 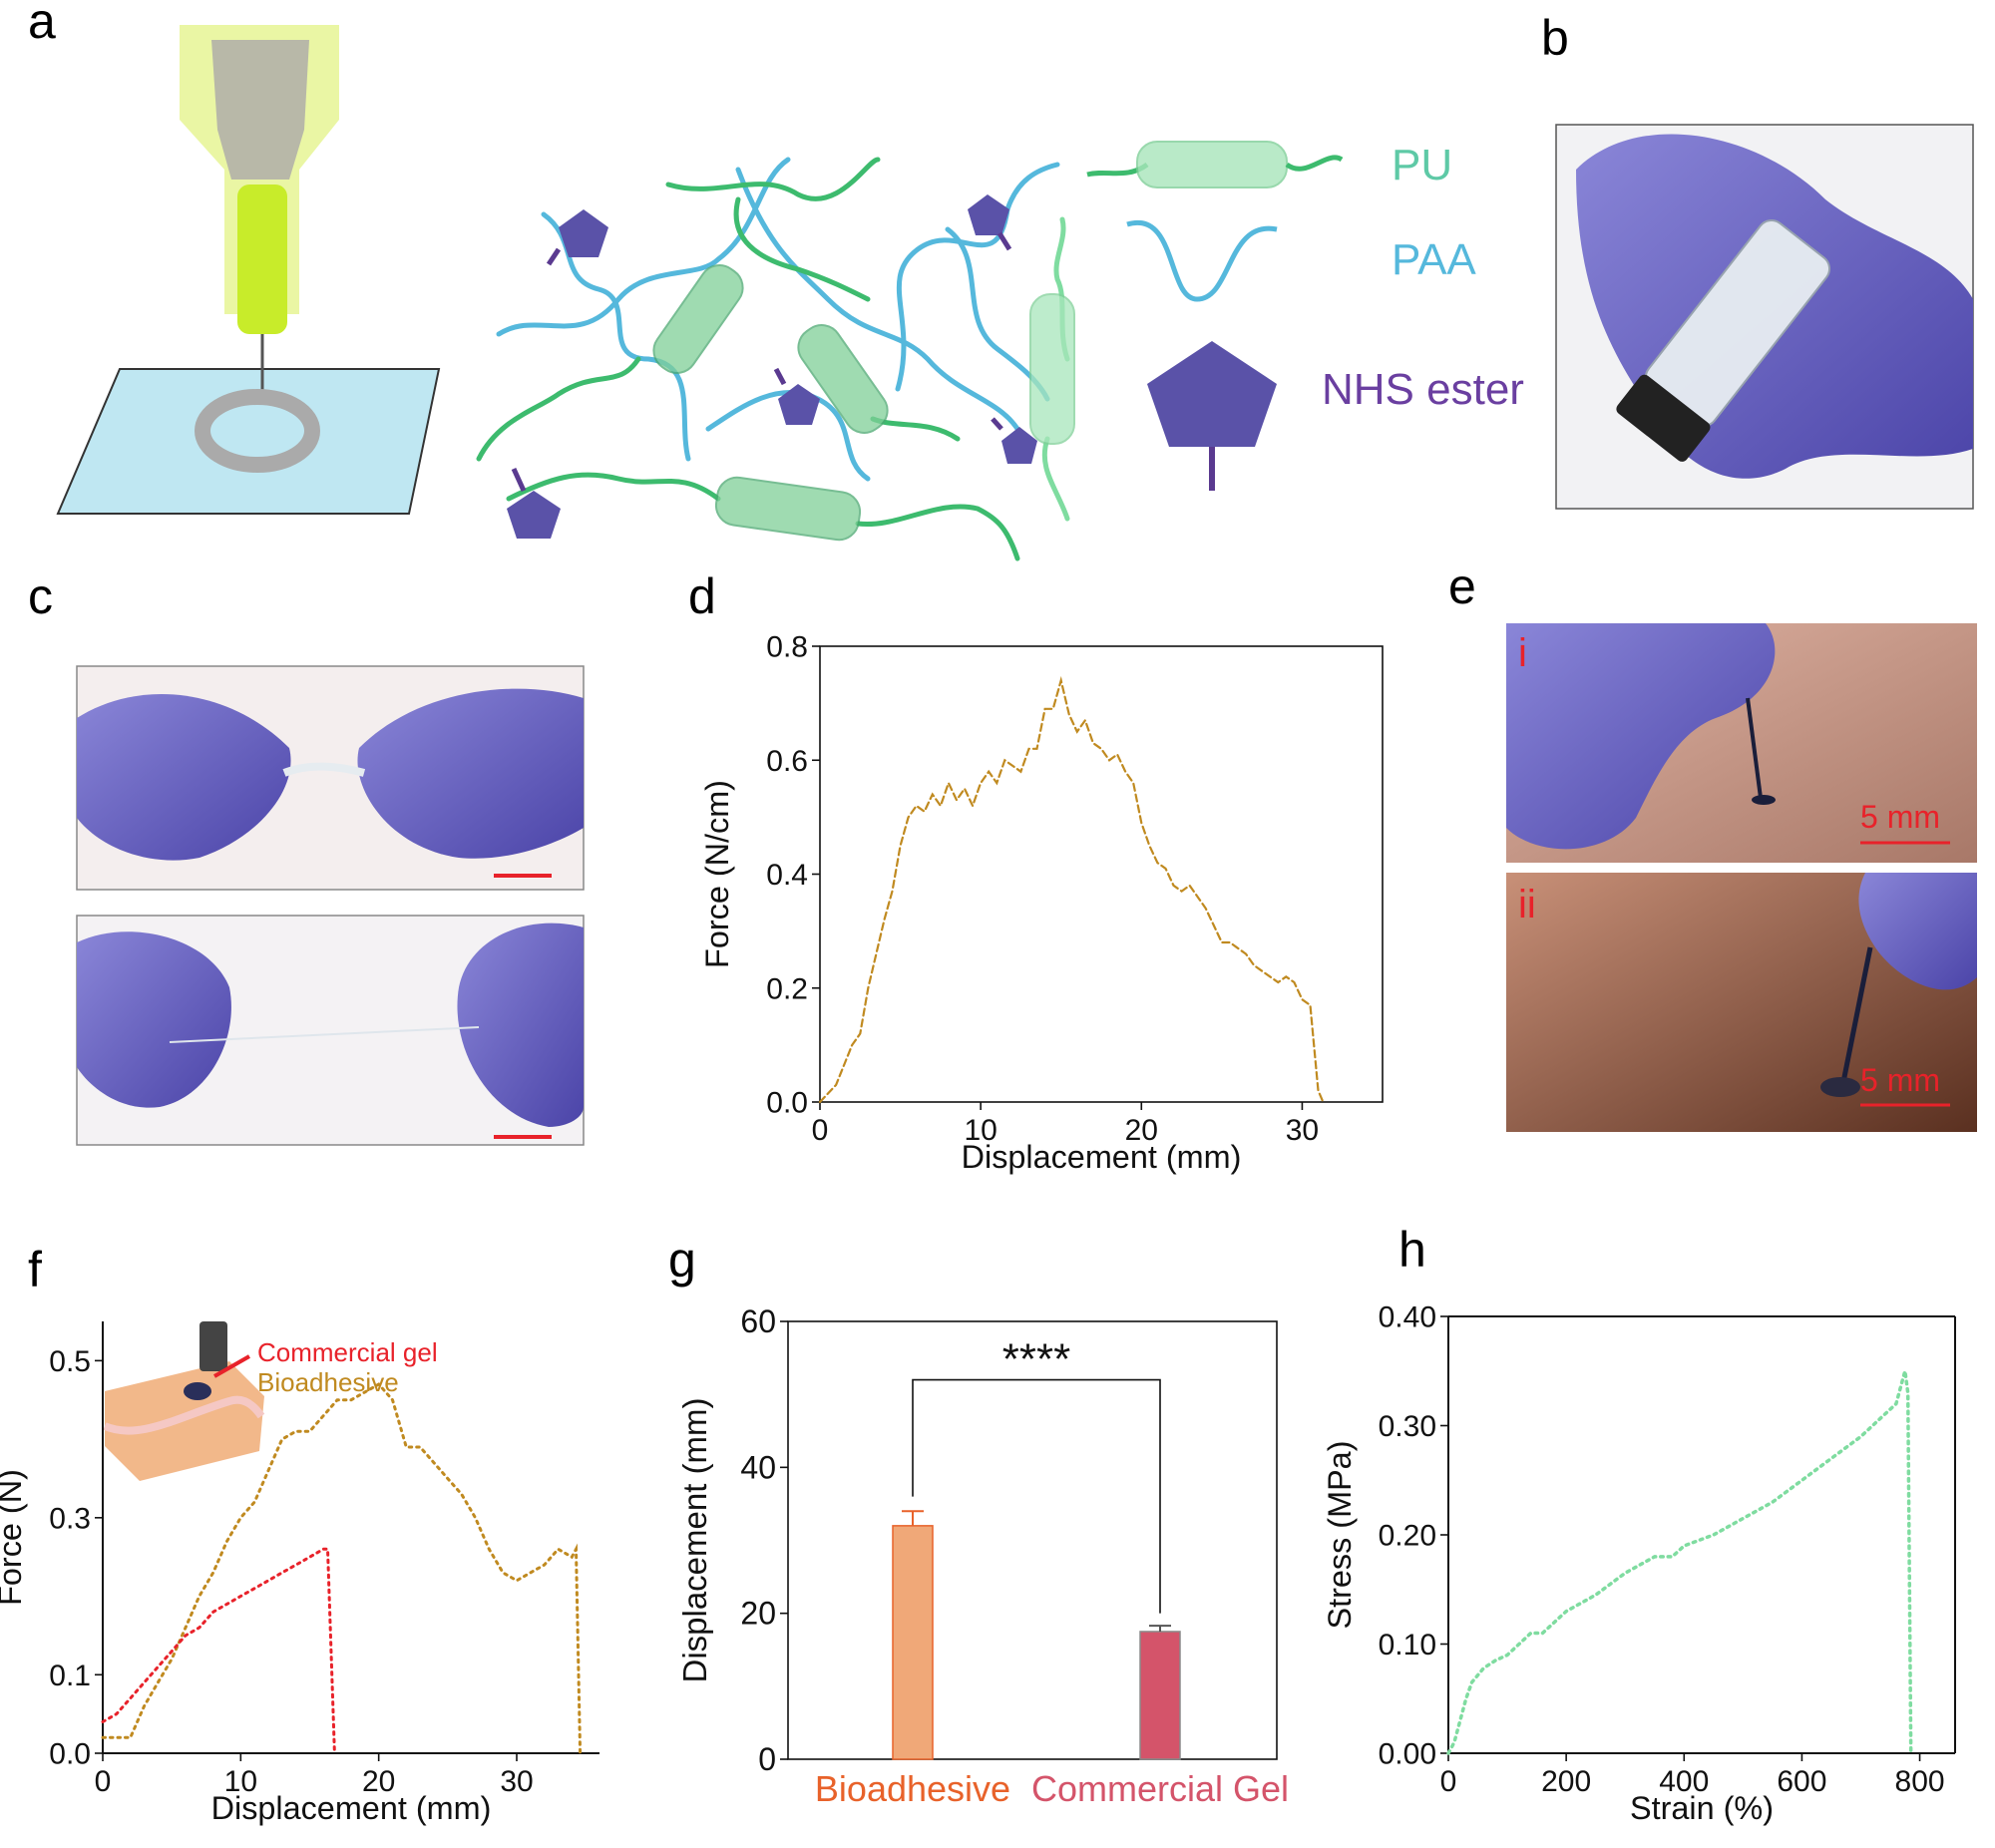 I want to click on y-tick-label: 20, so click(x=758, y=1614).